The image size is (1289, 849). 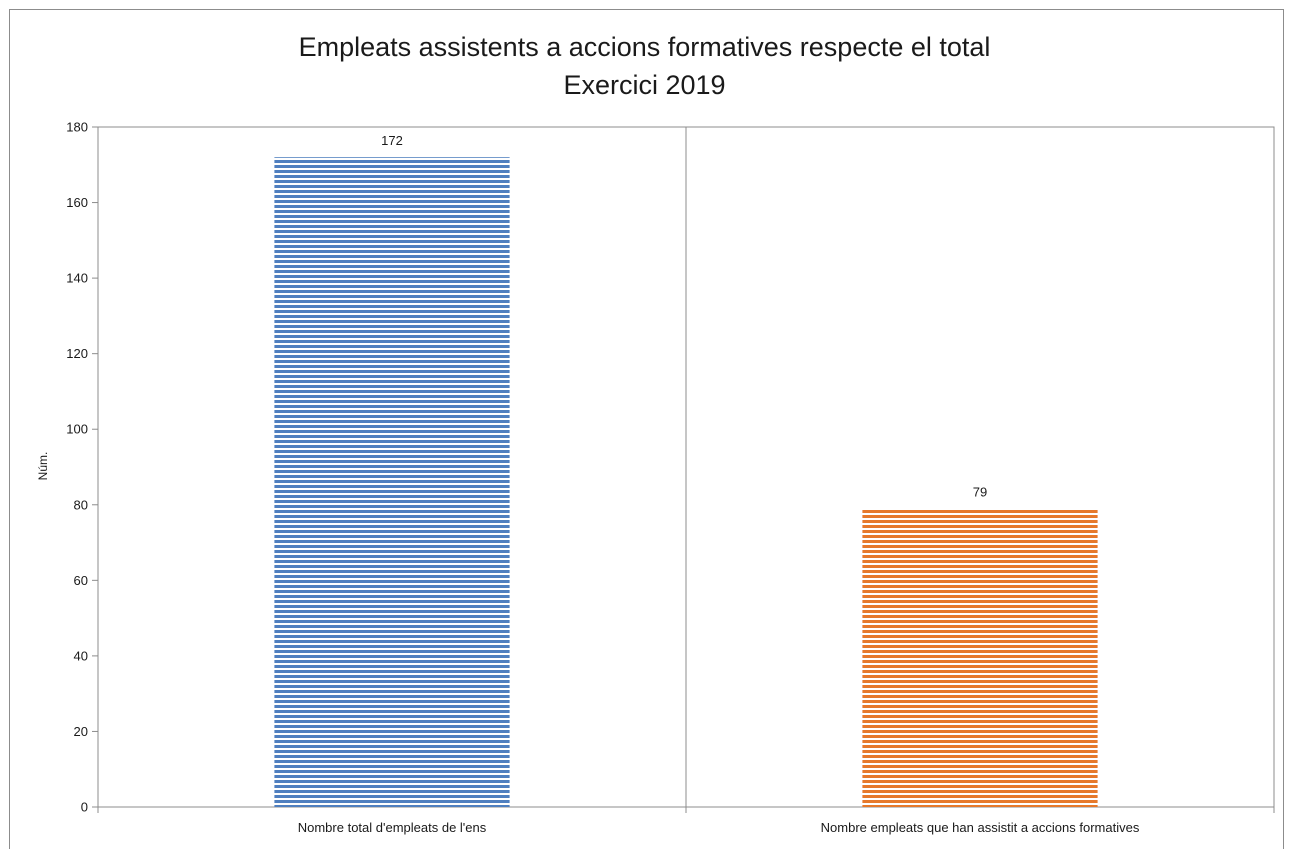 I want to click on y-axis-title: Núm., so click(x=43, y=466).